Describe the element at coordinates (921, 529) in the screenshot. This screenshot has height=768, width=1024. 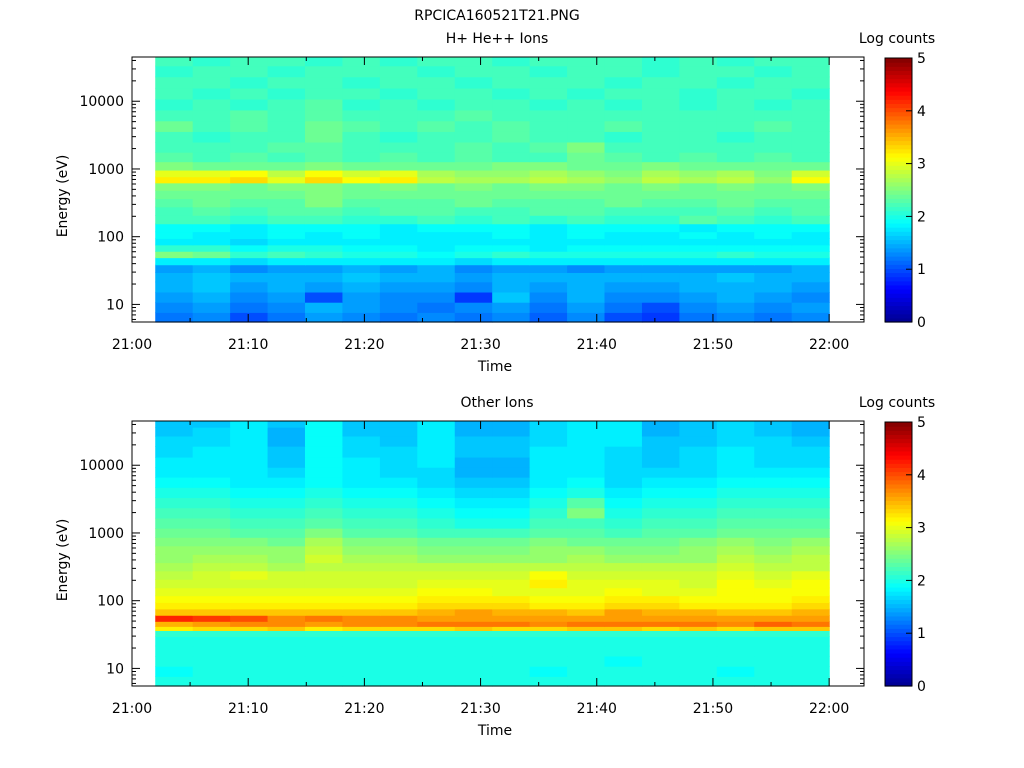
I see `colorbar-tick-label: 3` at that location.